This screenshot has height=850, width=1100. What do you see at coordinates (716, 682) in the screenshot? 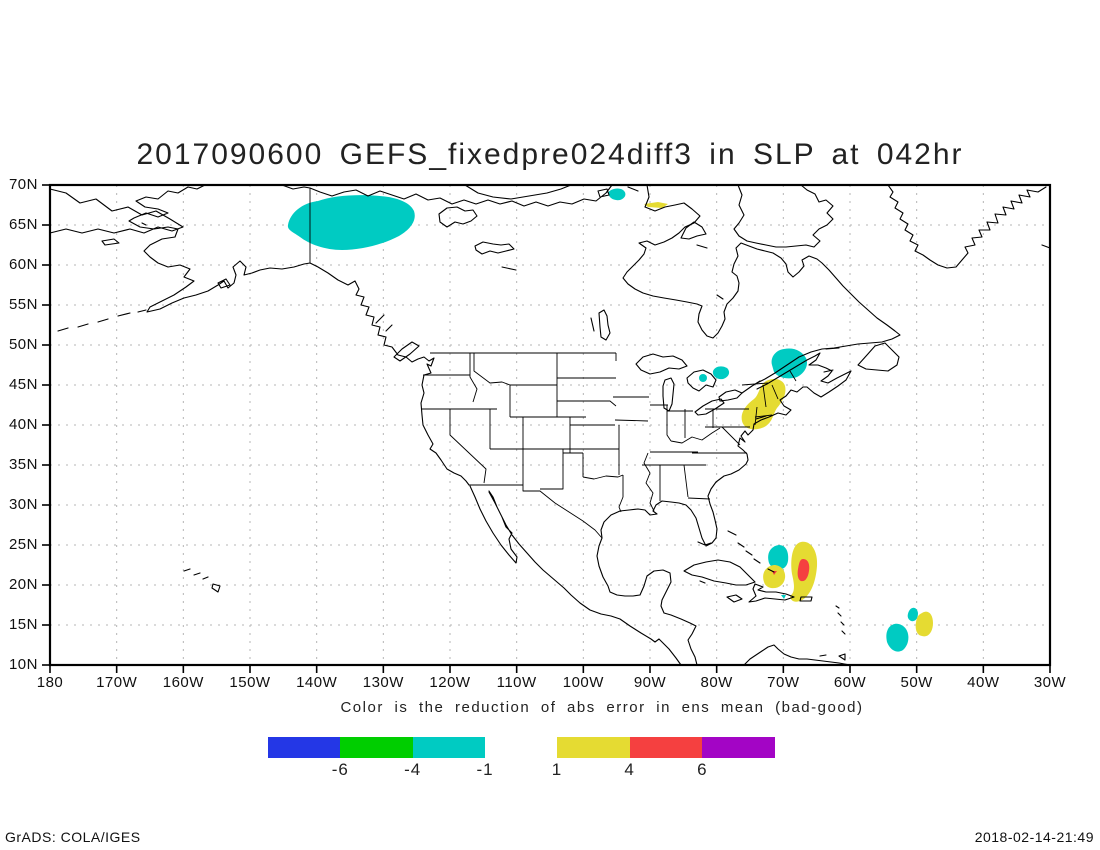
I see `lon-tick-label: 80W` at bounding box center [716, 682].